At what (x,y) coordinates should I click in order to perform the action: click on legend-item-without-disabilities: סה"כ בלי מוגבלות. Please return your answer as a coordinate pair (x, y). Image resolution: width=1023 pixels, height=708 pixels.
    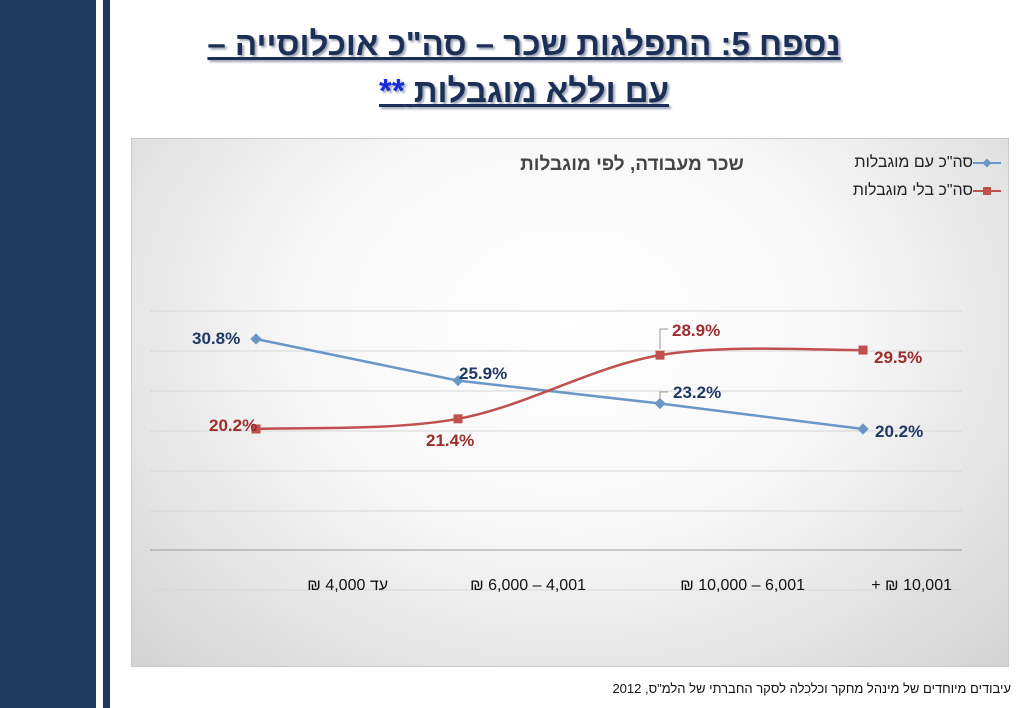
    Looking at the image, I should click on (928, 191).